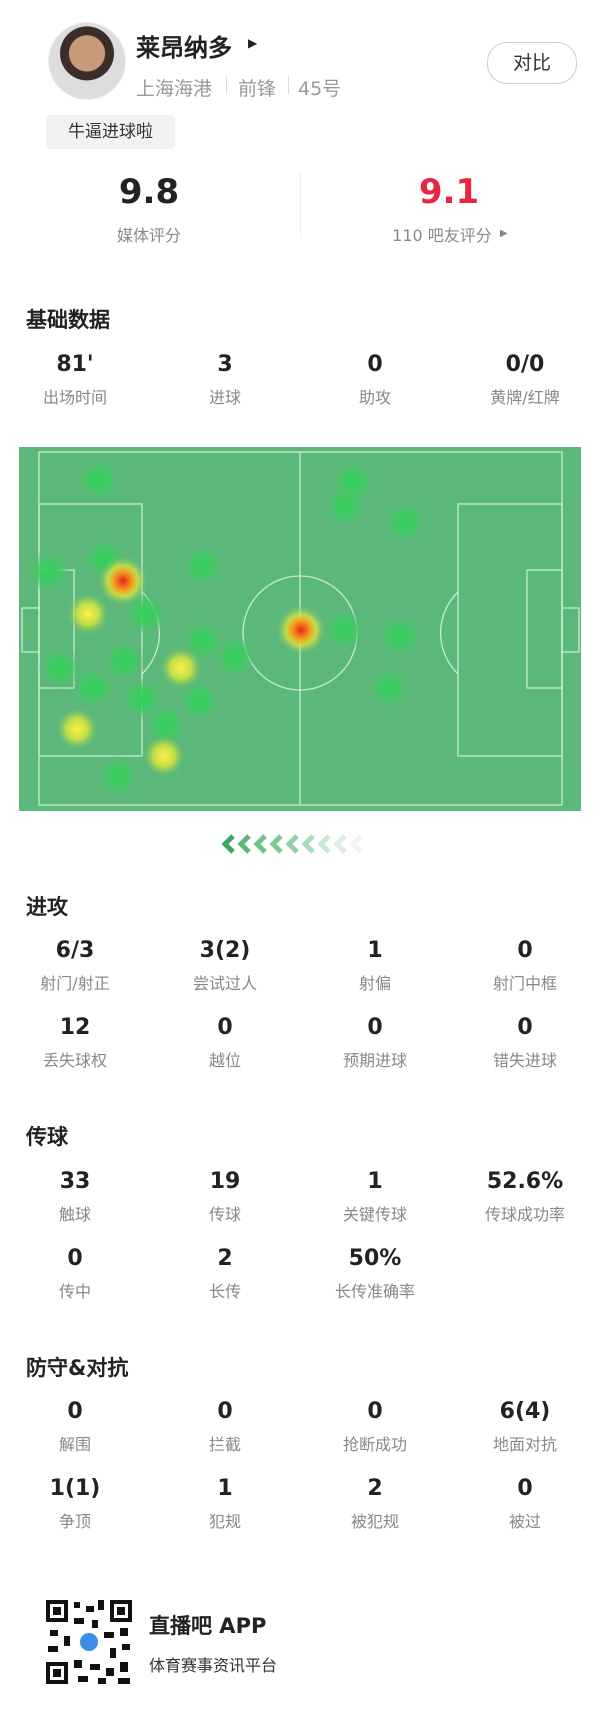  I want to click on player-name: 莱昂纳多, so click(184, 48).